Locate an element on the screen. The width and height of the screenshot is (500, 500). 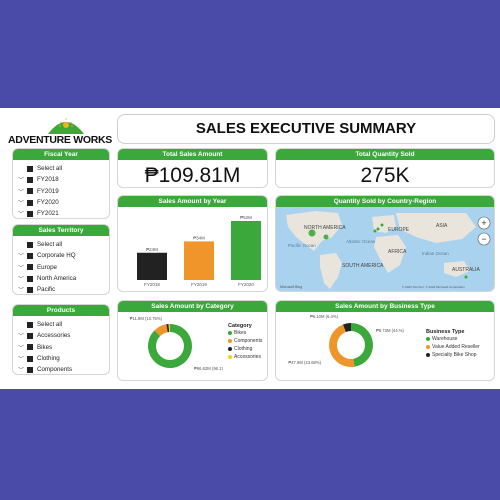
legend-item: Bikes is located at coordinates (247, 333).